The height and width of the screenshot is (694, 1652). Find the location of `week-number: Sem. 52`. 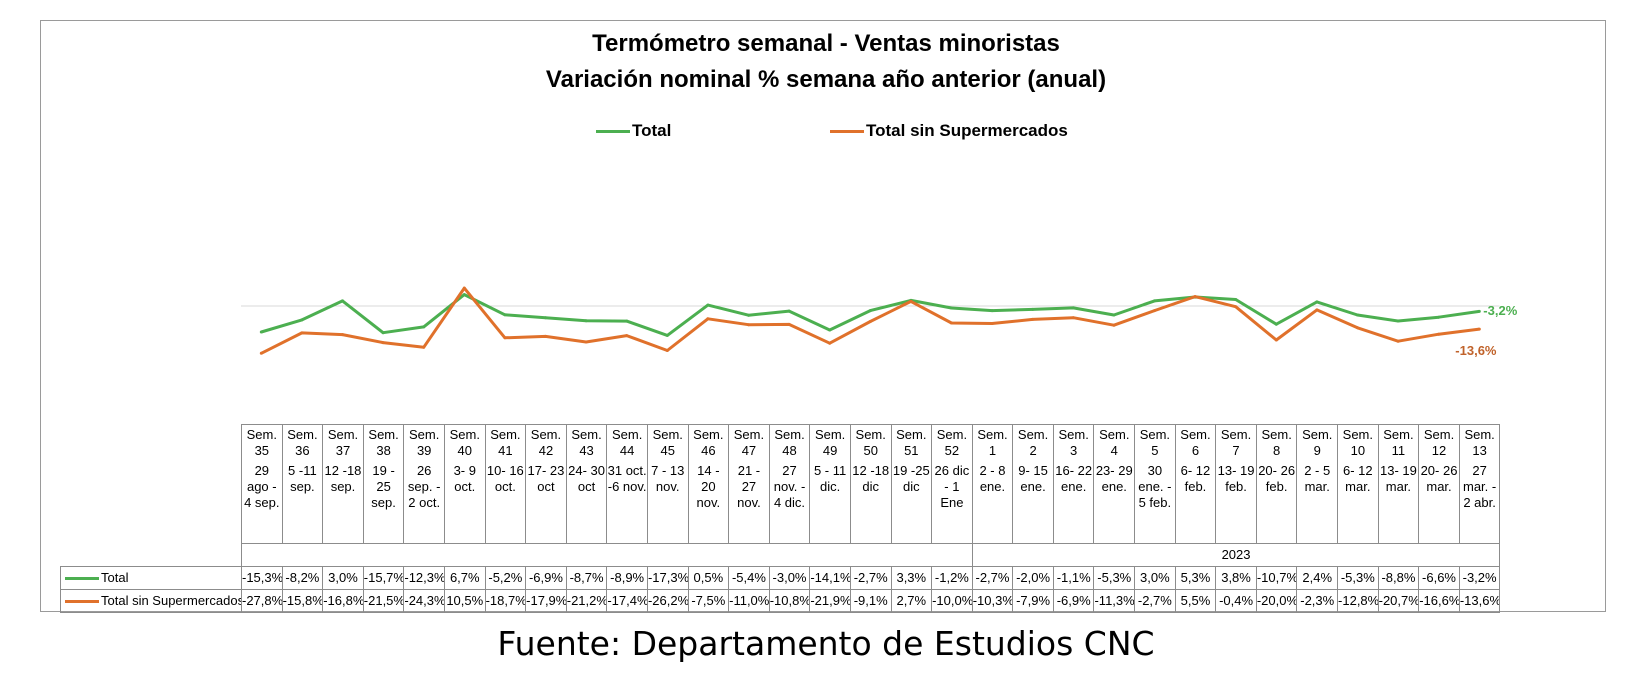

week-number: Sem. 52 is located at coordinates (952, 442).